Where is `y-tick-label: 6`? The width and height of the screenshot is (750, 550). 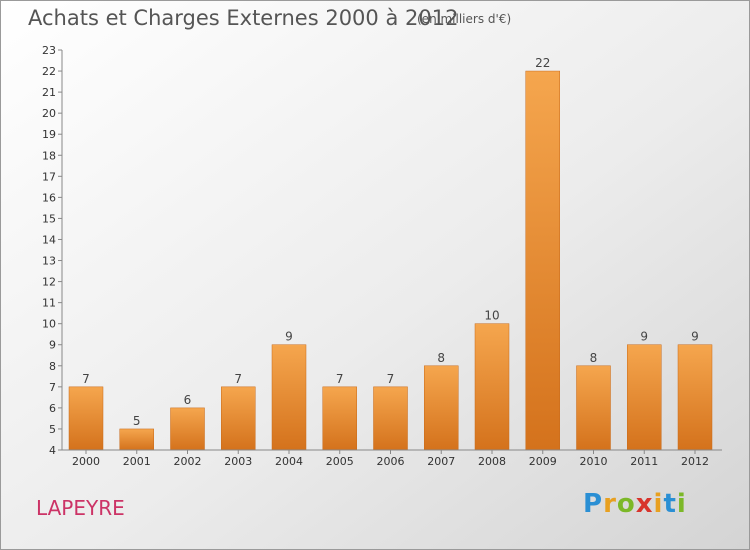 y-tick-label: 6 is located at coordinates (52, 408).